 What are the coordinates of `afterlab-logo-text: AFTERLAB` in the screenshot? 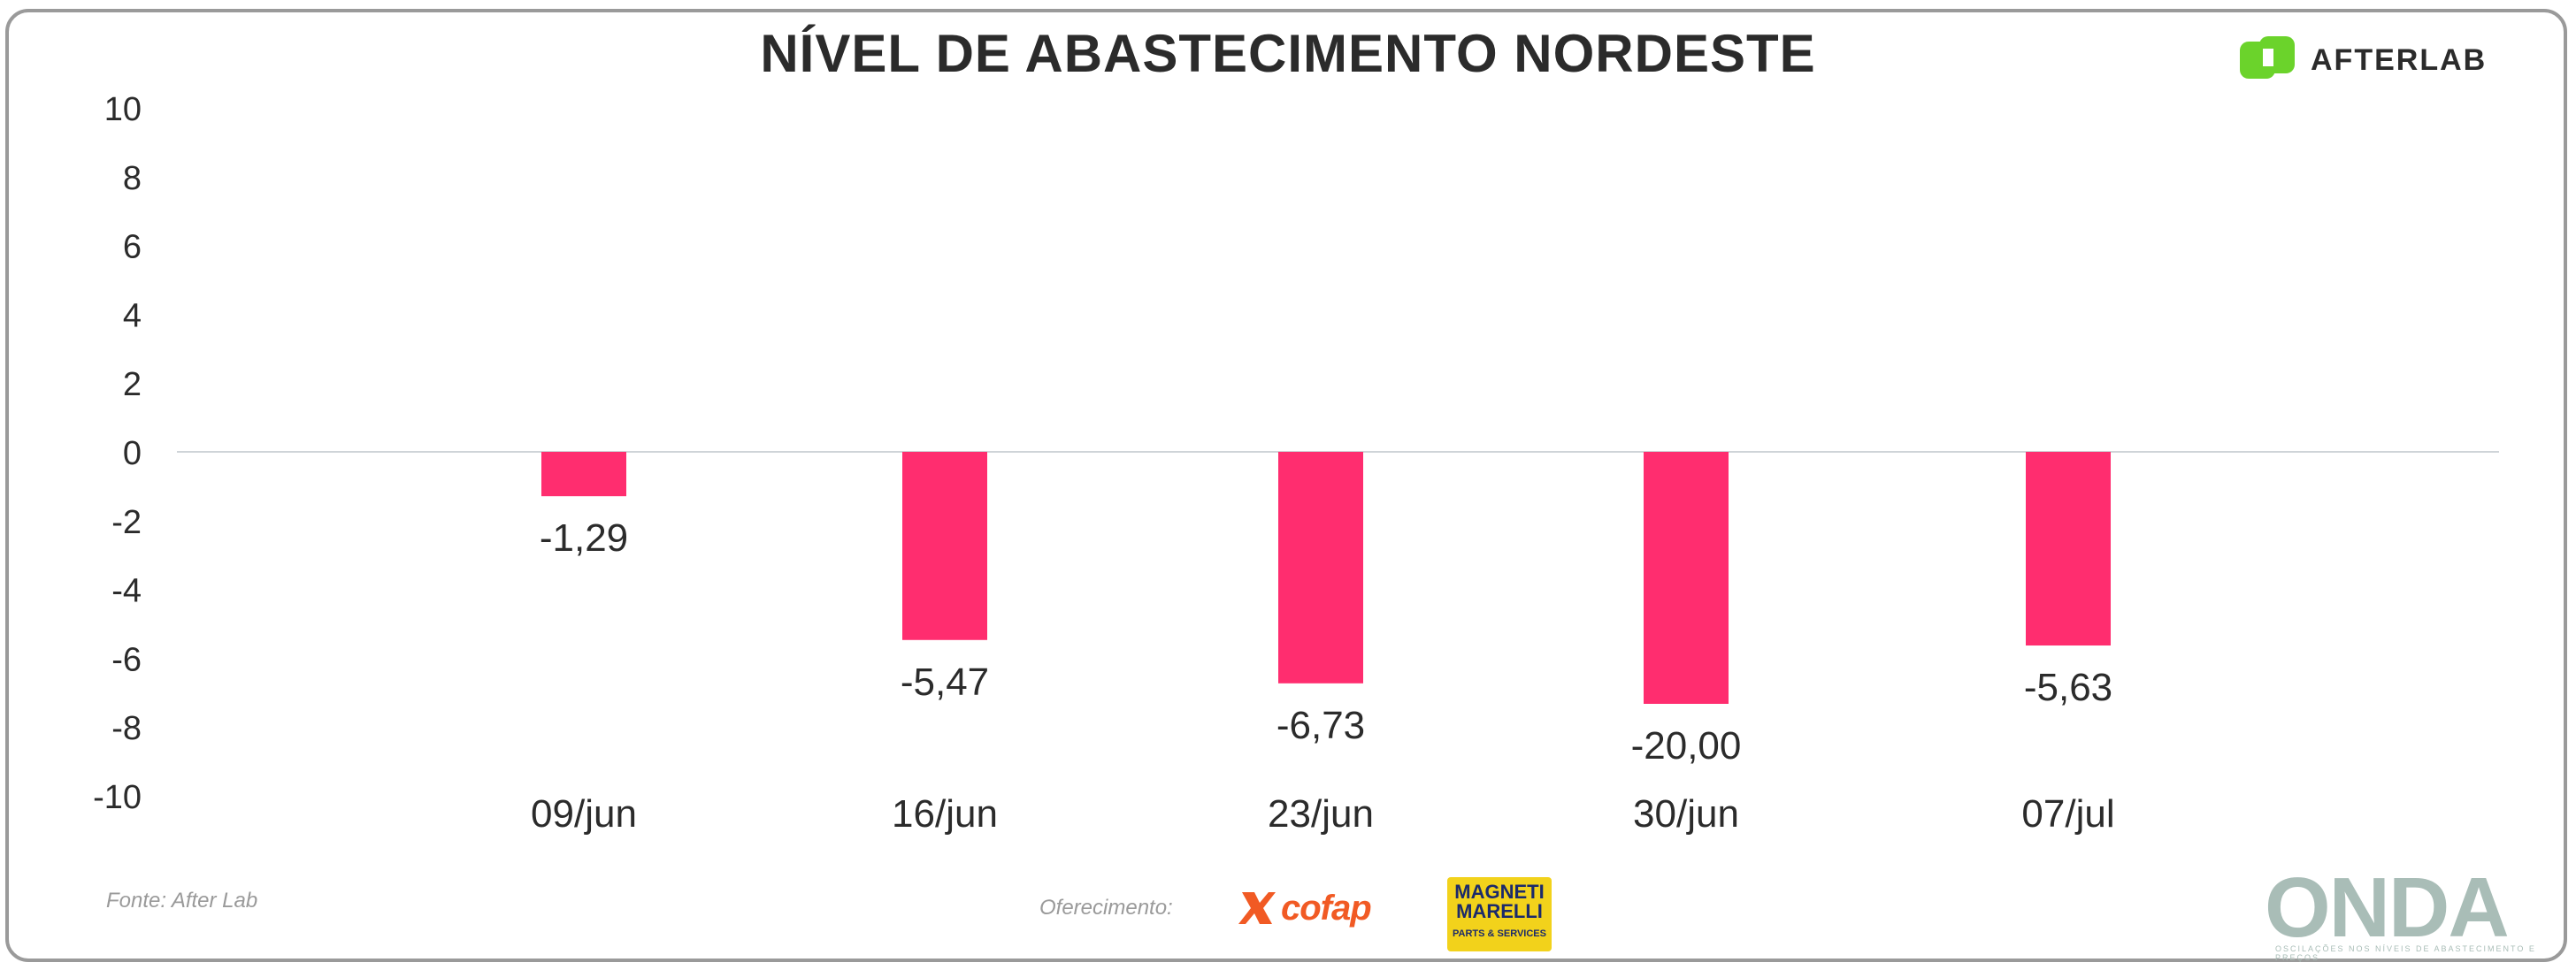 It's located at (2399, 59).